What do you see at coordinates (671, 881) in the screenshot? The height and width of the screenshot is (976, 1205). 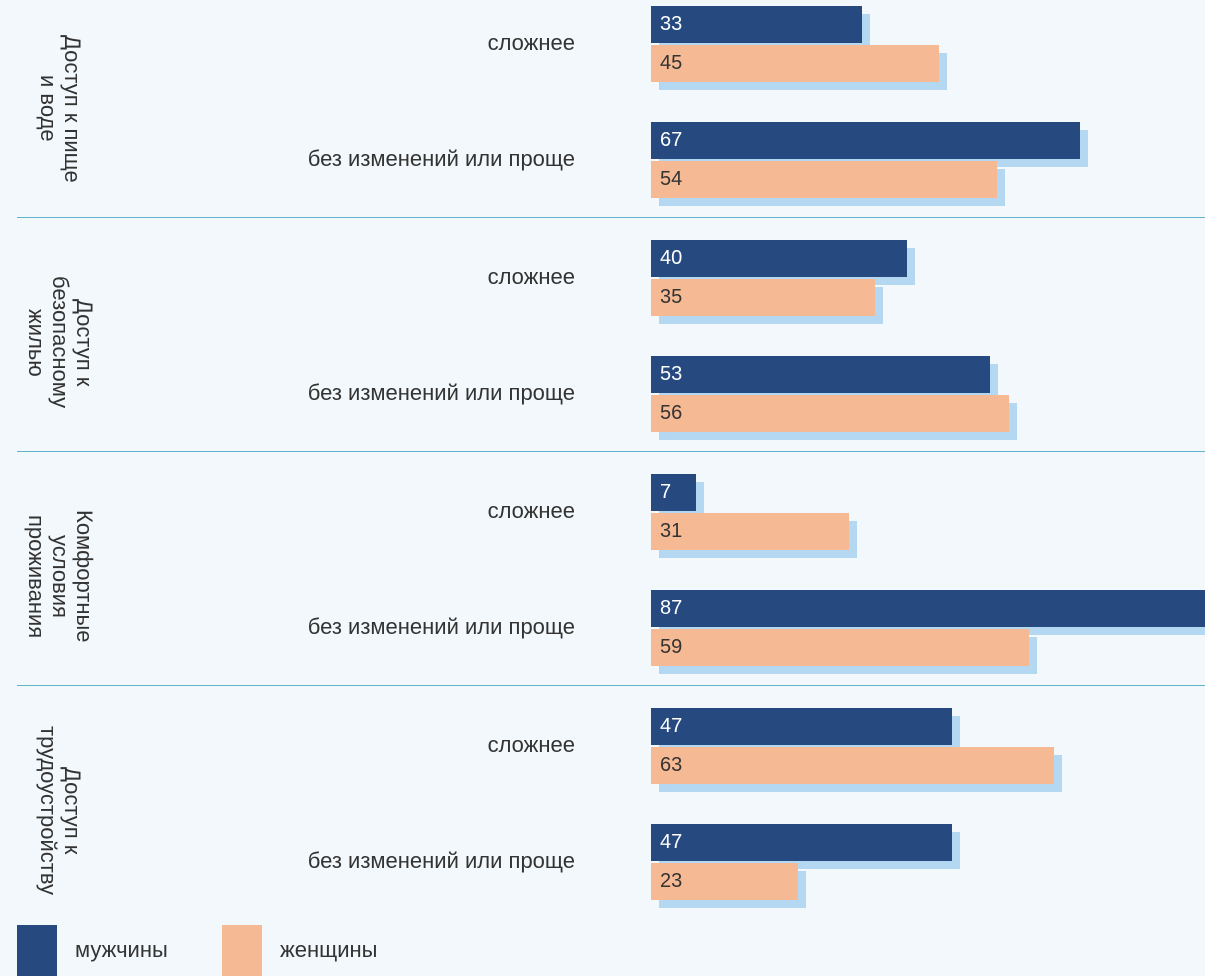 I see `value-label: 23` at bounding box center [671, 881].